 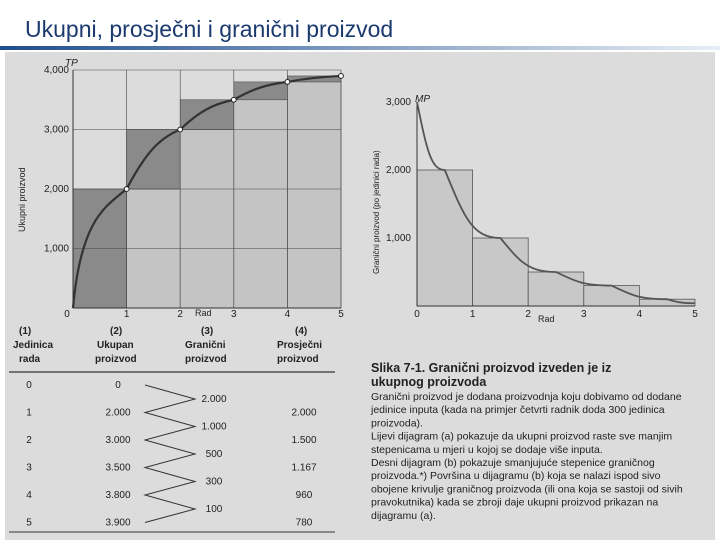 What do you see at coordinates (67, 314) in the screenshot?
I see `tp-x-tick: 0` at bounding box center [67, 314].